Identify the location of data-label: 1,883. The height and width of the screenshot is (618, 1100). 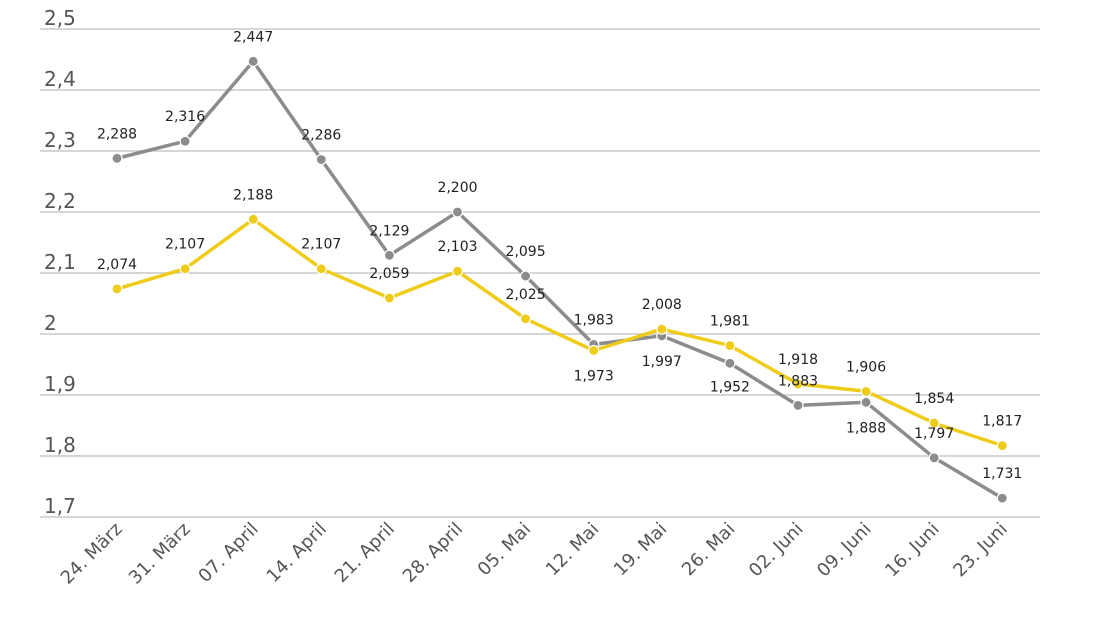
(798, 381).